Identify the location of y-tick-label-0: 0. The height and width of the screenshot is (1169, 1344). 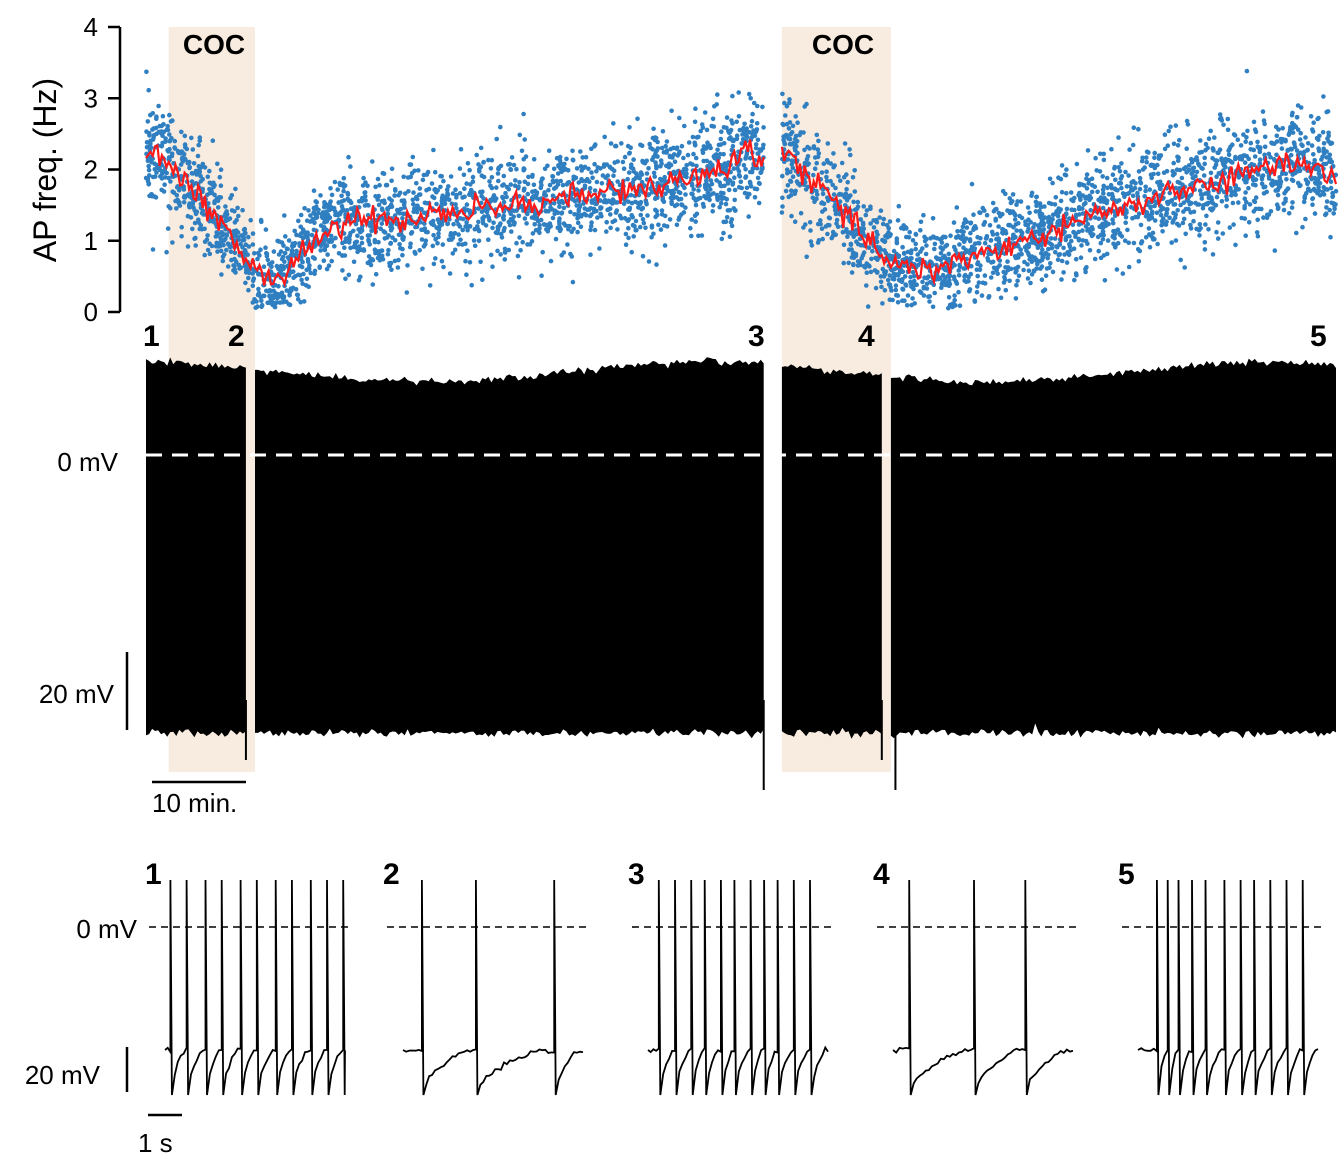
(91, 312).